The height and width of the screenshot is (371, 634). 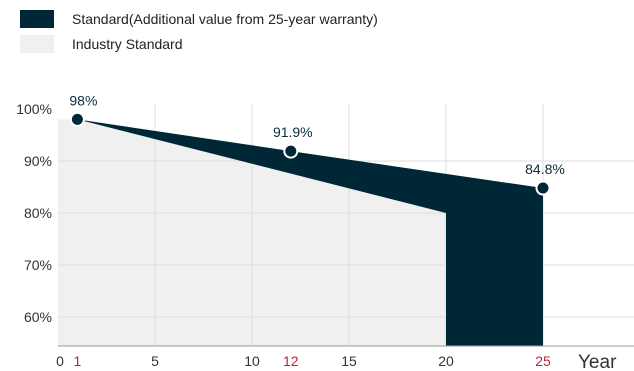 What do you see at coordinates (38, 161) in the screenshot?
I see `y-tick-label: 90%` at bounding box center [38, 161].